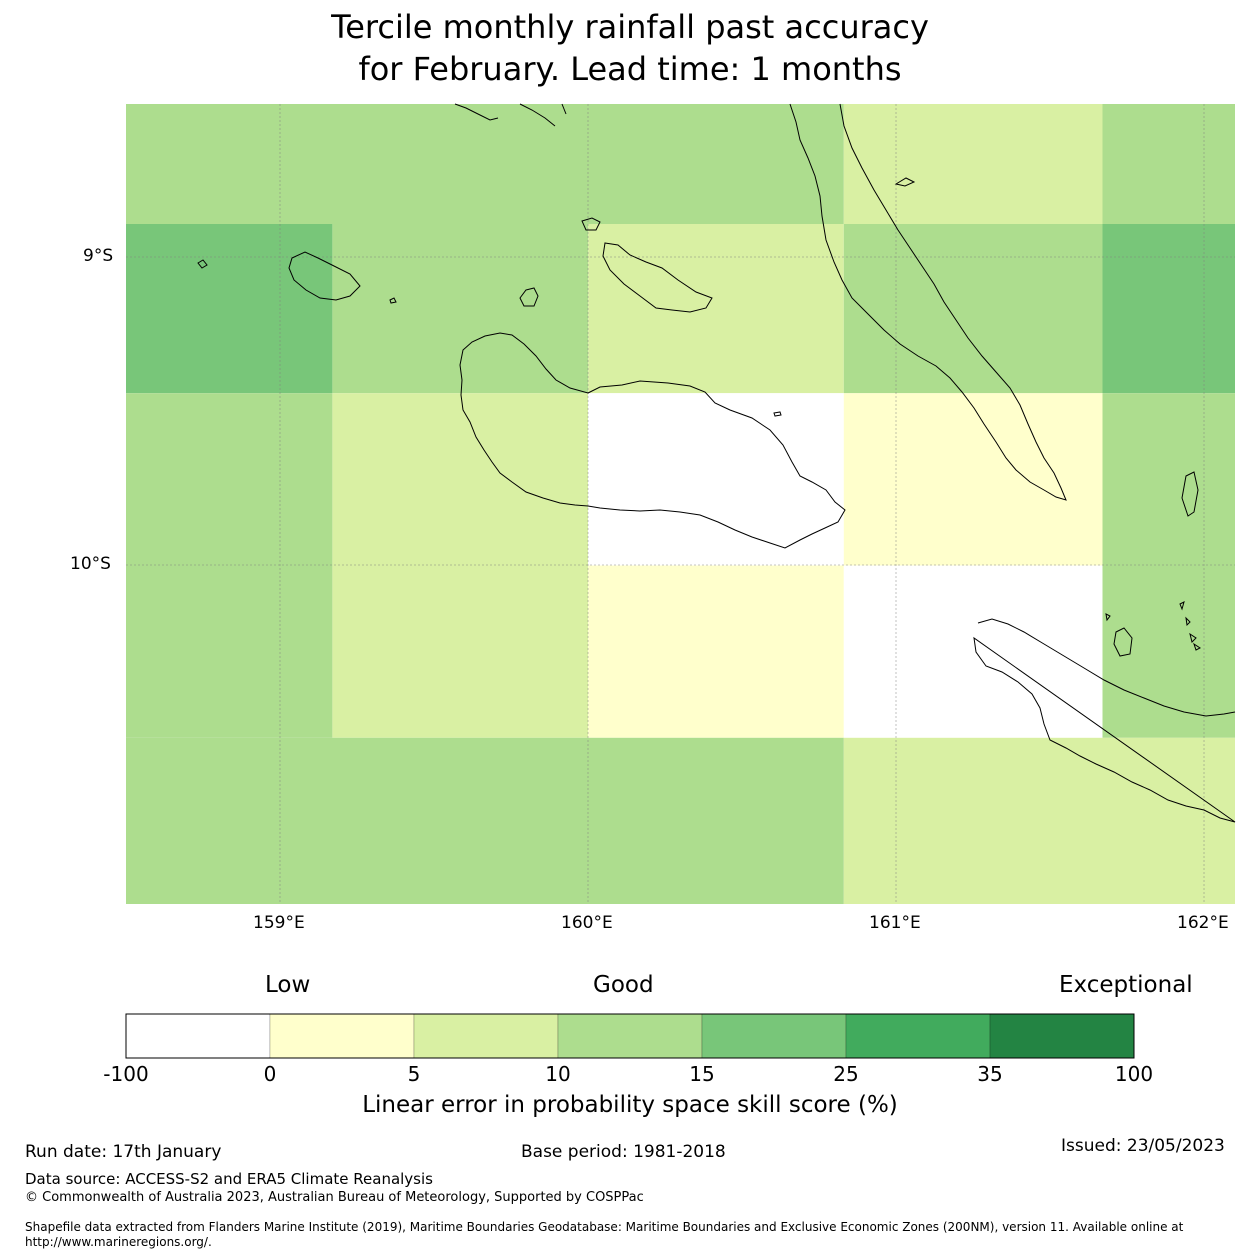 This screenshot has height=1260, width=1260. I want to click on colorbar-tick-25: 25, so click(846, 1074).